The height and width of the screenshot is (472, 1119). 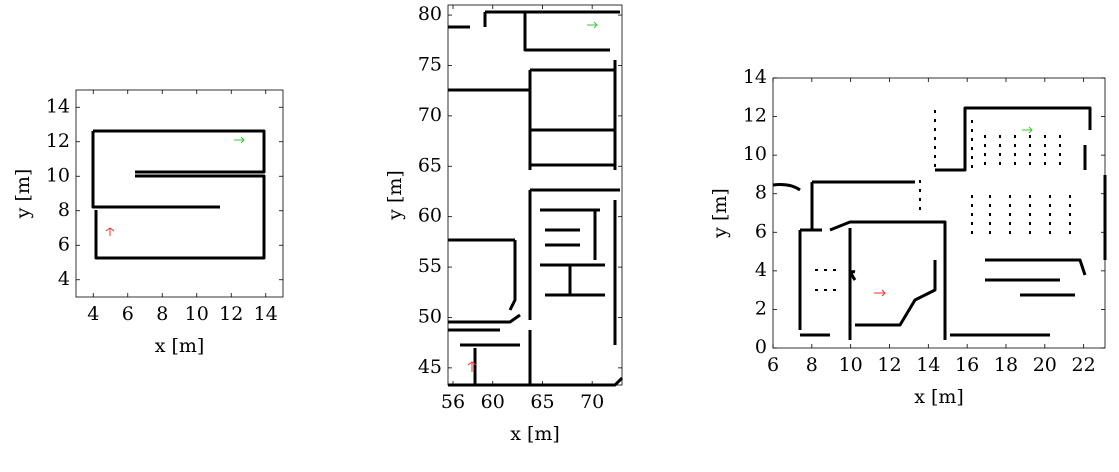 I want to click on x-tick-label: 56, so click(x=453, y=402).